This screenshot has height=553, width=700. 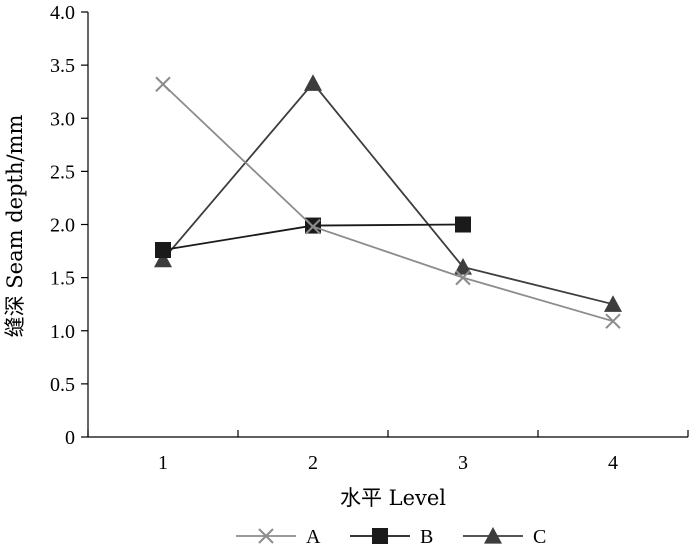 I want to click on y-axis-title: 缝深 Seam depth/mm, so click(x=15, y=226).